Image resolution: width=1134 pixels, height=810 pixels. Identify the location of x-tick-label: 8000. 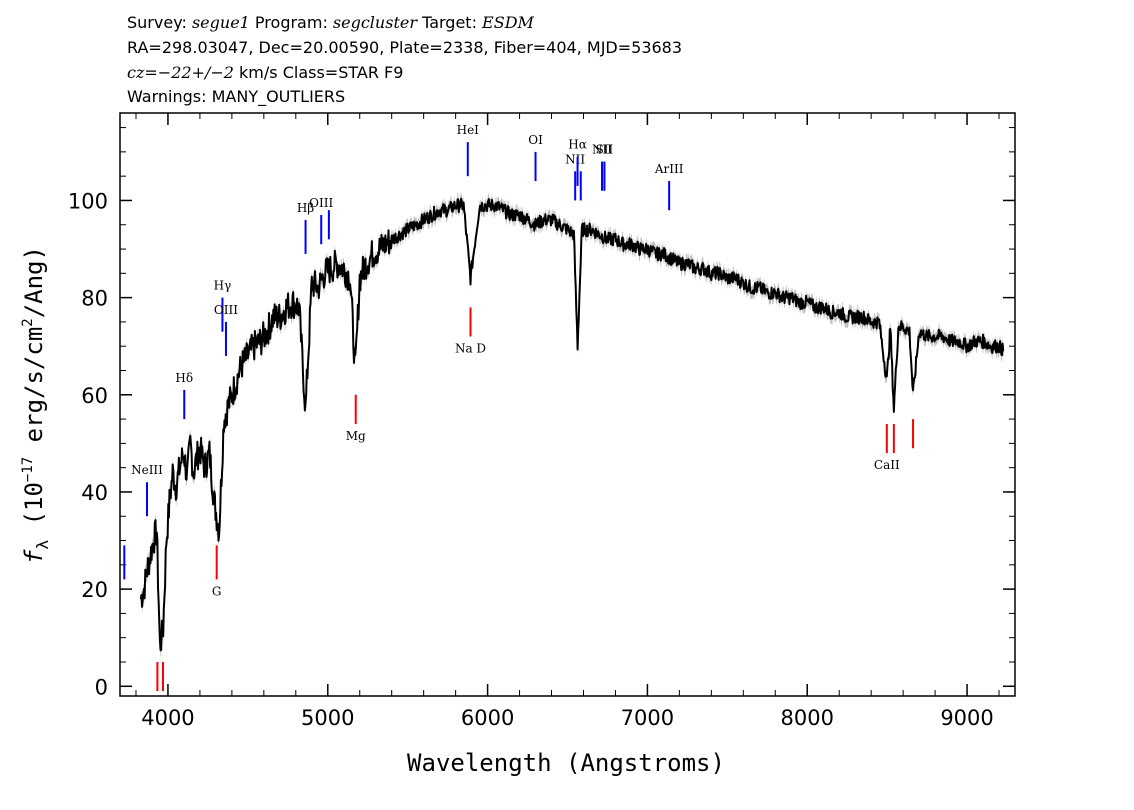
(807, 718).